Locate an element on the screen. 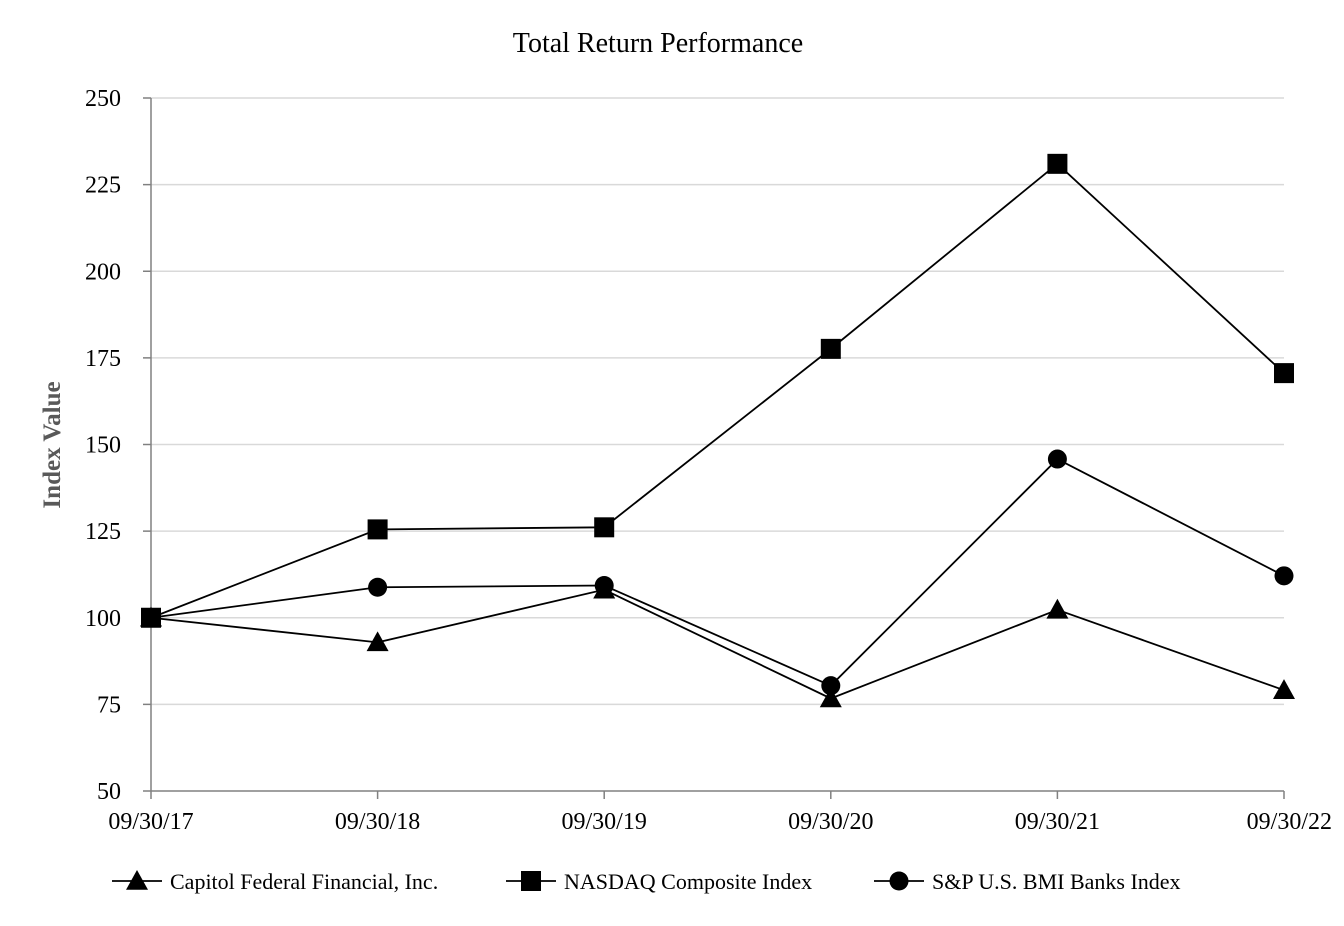  series-triangle is located at coordinates (717, 643).